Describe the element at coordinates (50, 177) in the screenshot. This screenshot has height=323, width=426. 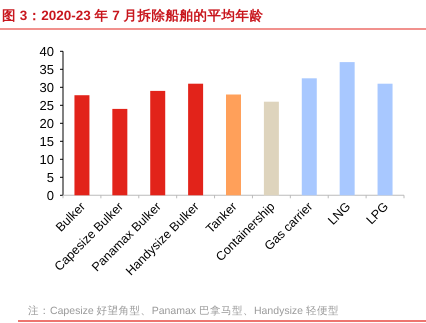
I see `y-tick-label: 5` at that location.